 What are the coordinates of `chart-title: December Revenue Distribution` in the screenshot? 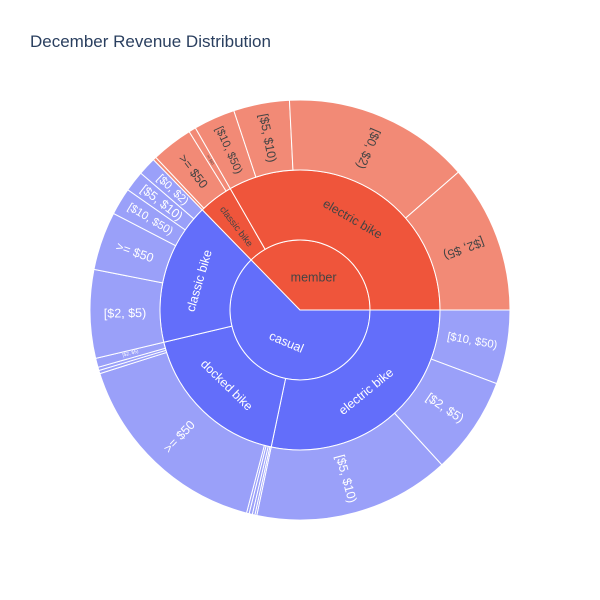 It's located at (150, 41).